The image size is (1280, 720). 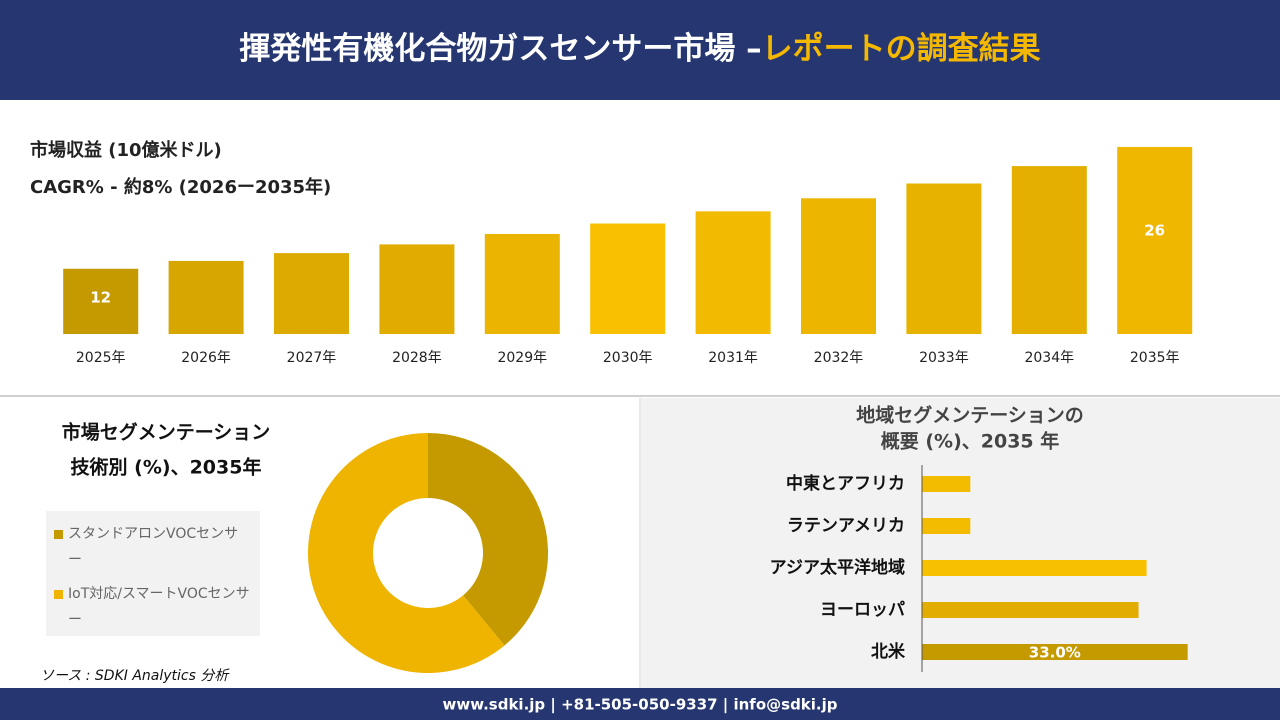 I want to click on x-tick-label: 2028年, so click(x=417, y=358).